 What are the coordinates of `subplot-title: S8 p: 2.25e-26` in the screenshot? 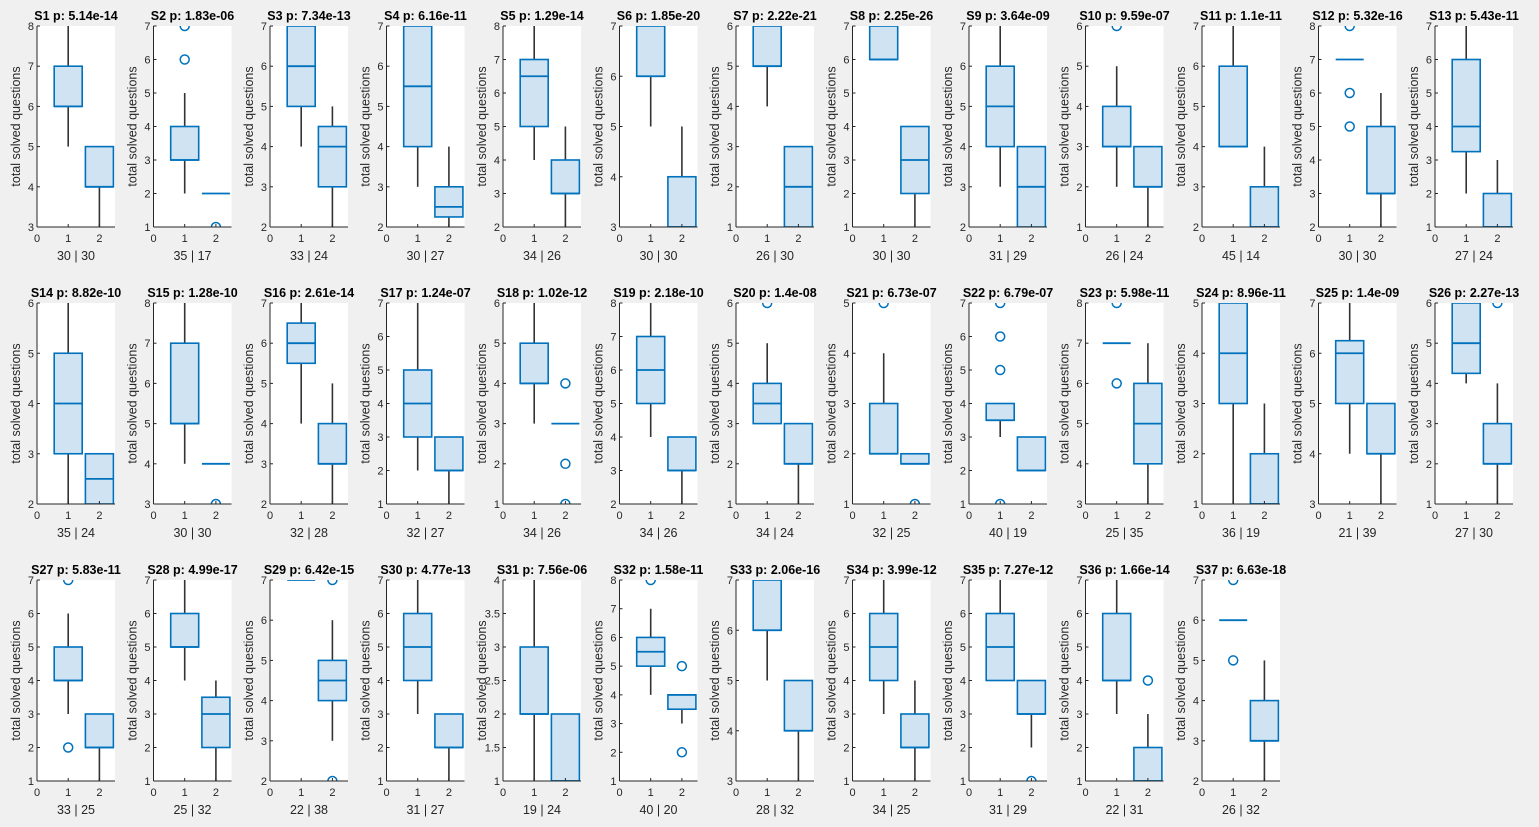 It's located at (891, 16).